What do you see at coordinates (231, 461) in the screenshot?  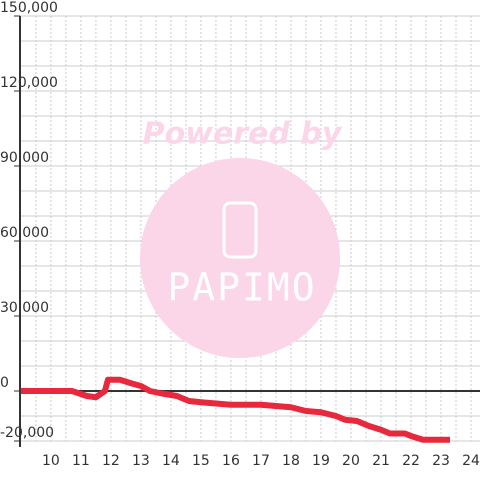 I see `x-tick-label: 16` at bounding box center [231, 461].